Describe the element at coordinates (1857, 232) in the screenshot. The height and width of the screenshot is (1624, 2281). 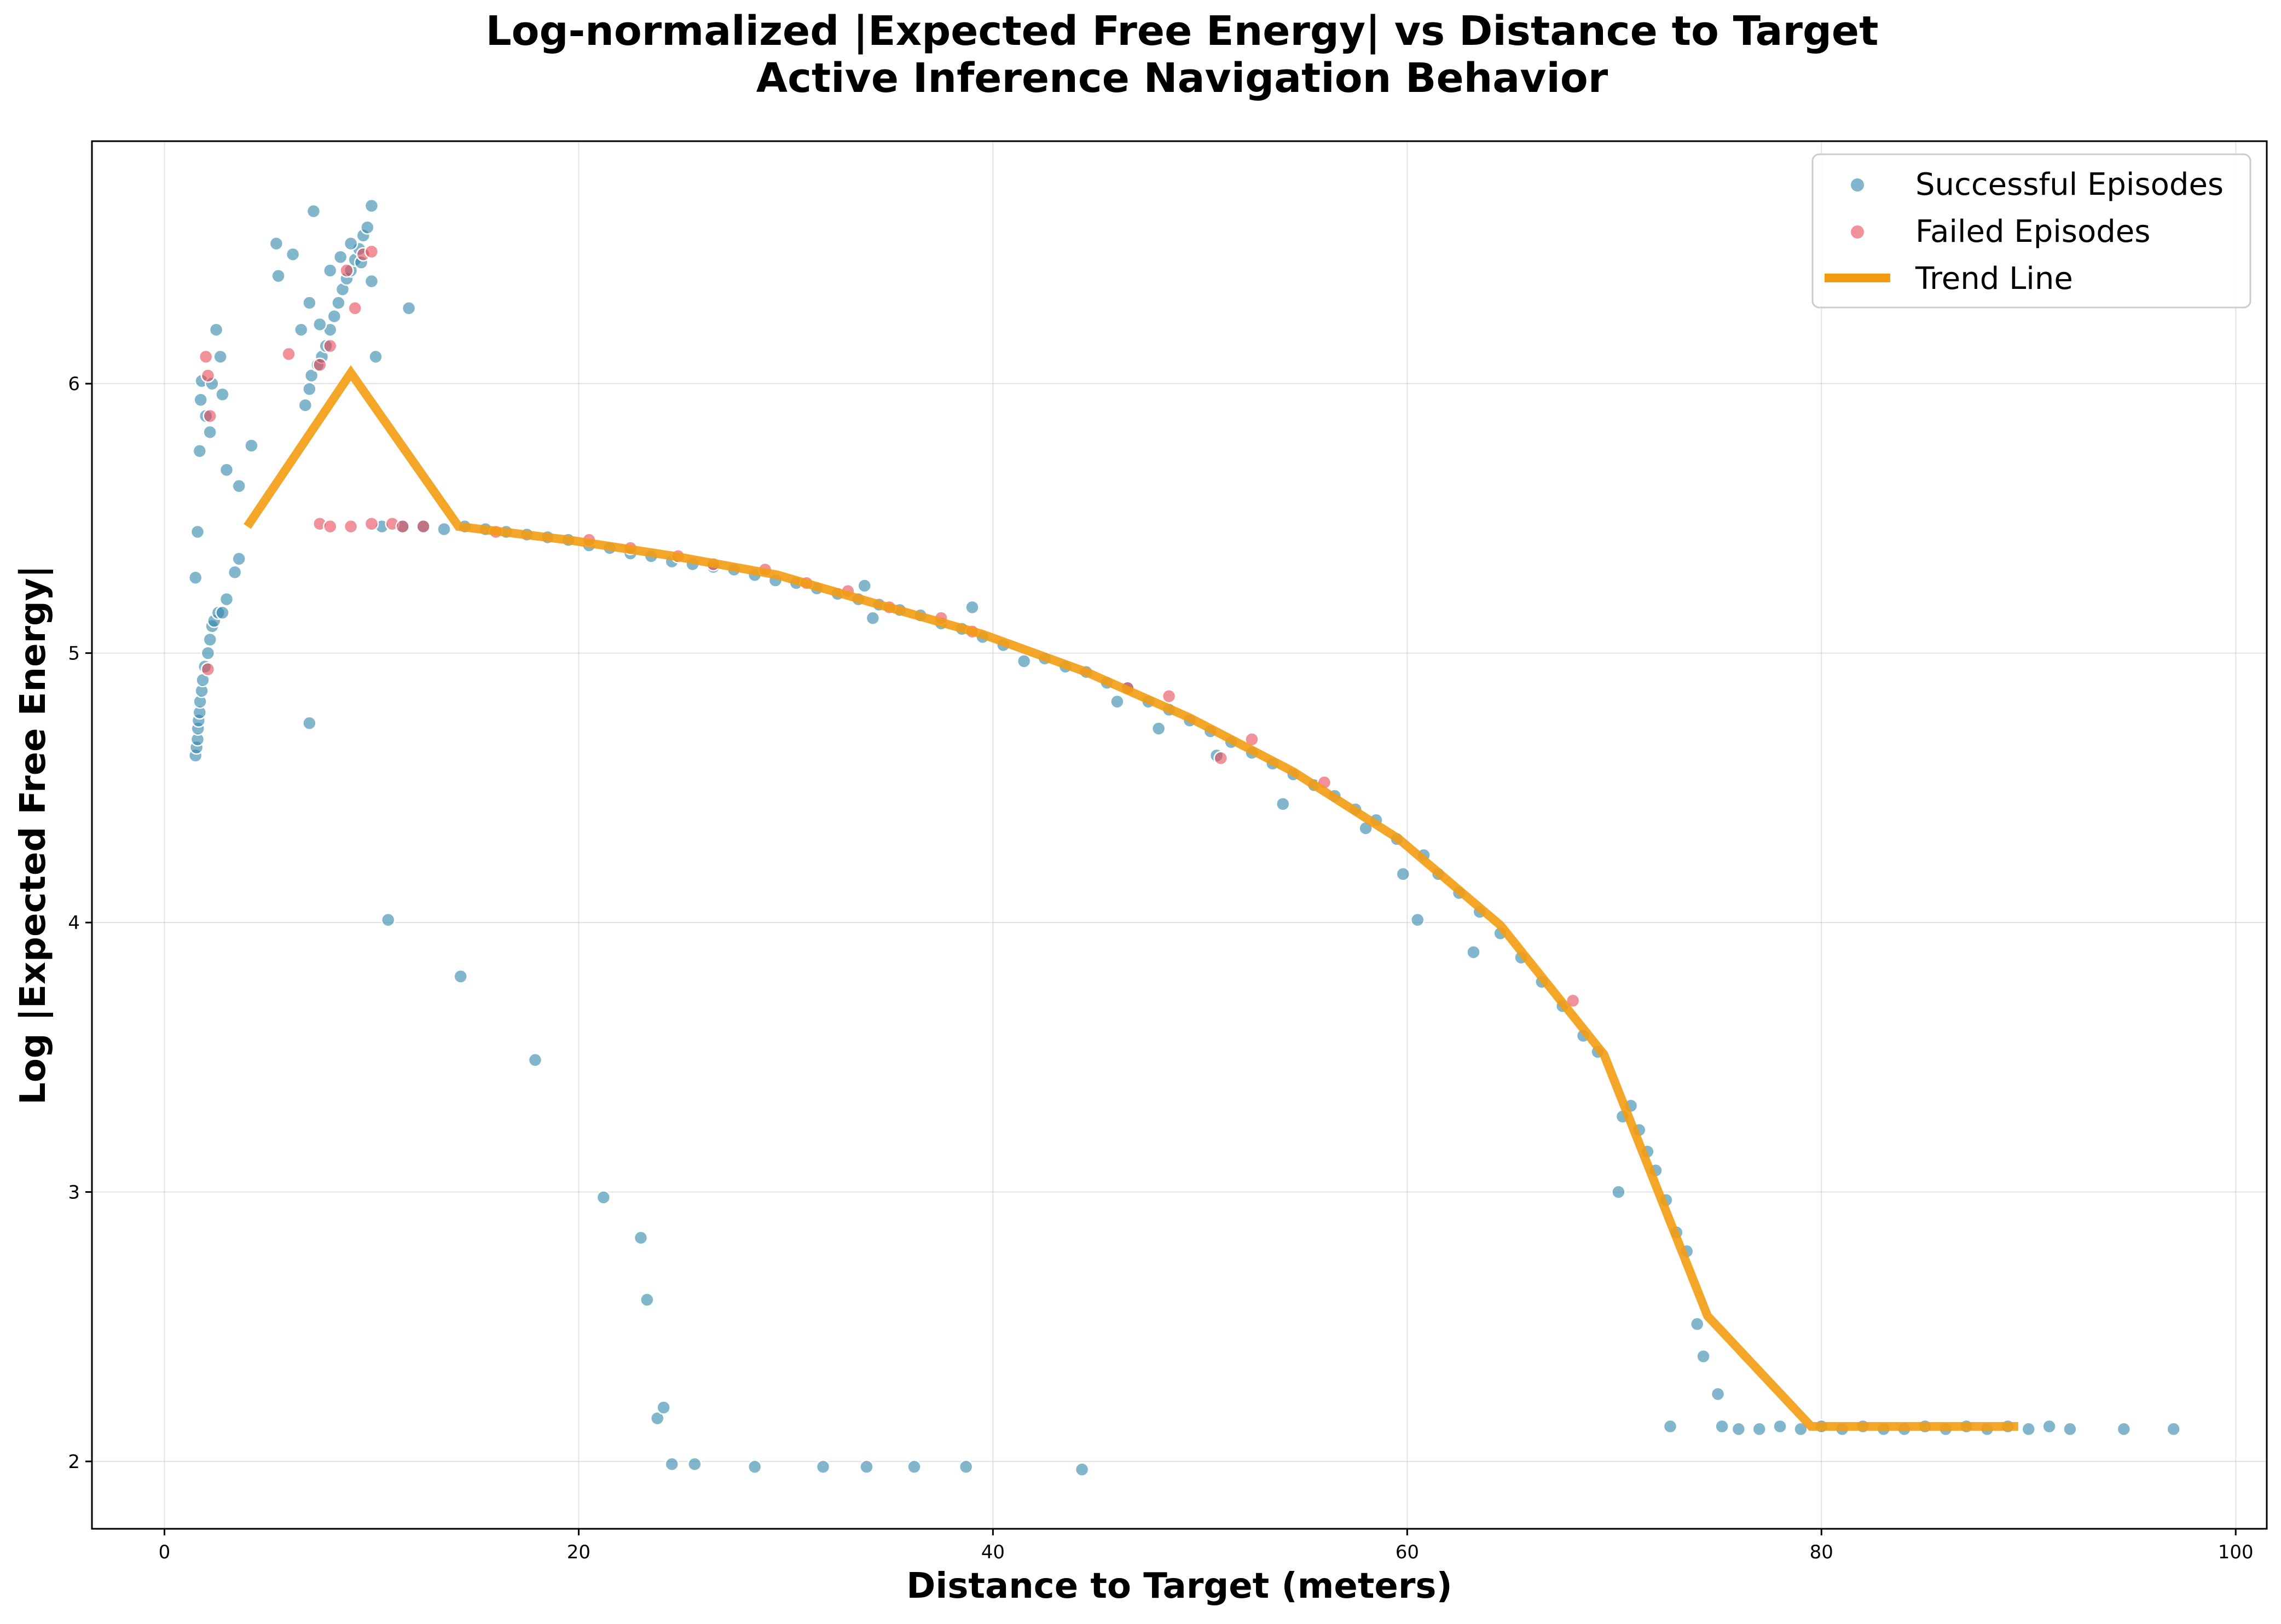
I see `legend-marker-failed` at that location.